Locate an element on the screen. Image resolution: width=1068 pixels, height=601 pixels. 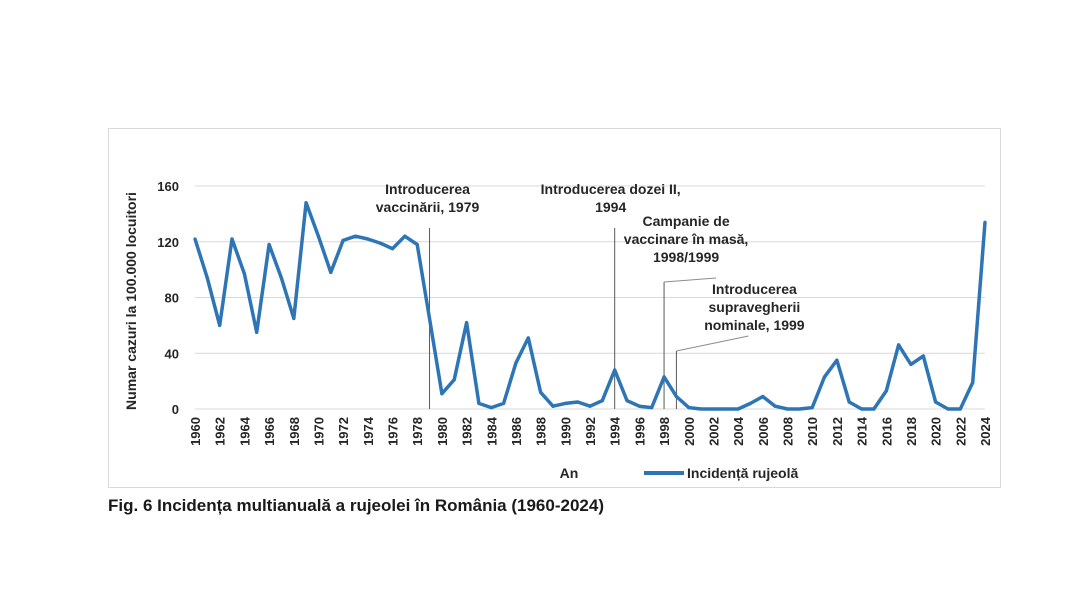
x-axis-title: An is located at coordinates (569, 473).